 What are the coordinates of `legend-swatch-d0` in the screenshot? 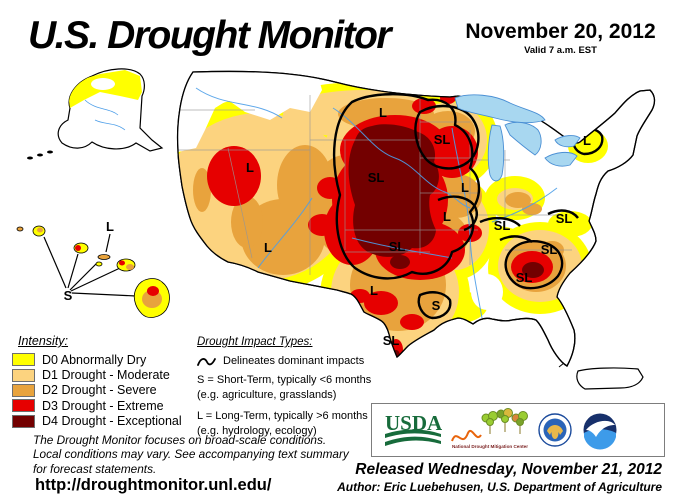 It's located at (23, 360).